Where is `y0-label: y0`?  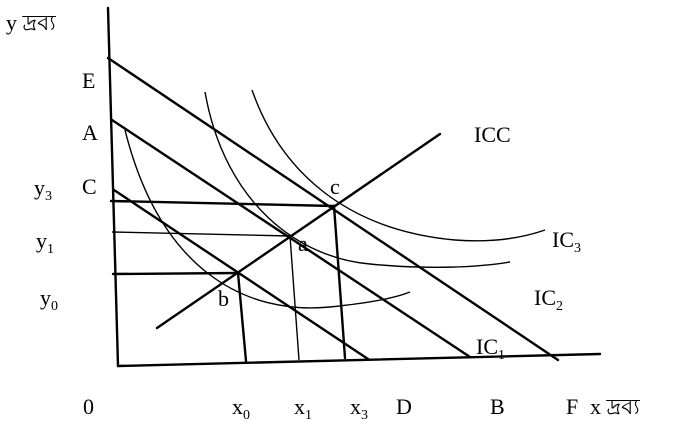
y0-label: y0 is located at coordinates (49, 299).